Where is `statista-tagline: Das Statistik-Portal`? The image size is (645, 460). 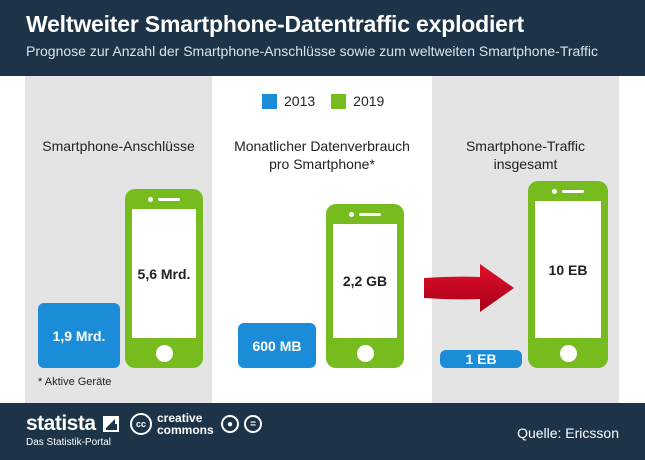 statista-tagline: Das Statistik-Portal is located at coordinates (69, 442).